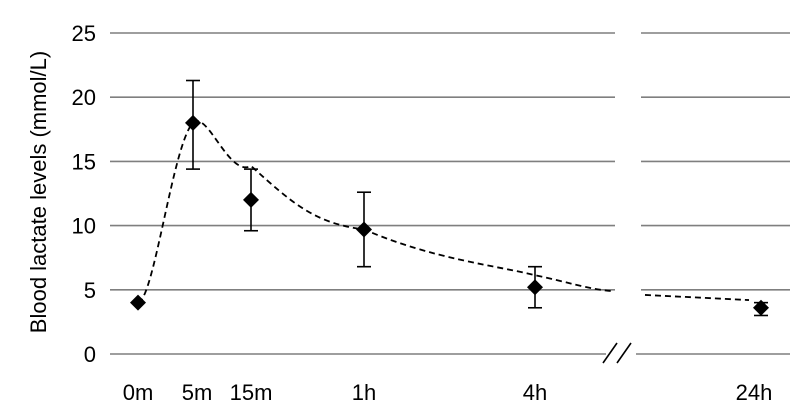 The image size is (799, 415). What do you see at coordinates (197, 392) in the screenshot?
I see `x-tick-label: 5m` at bounding box center [197, 392].